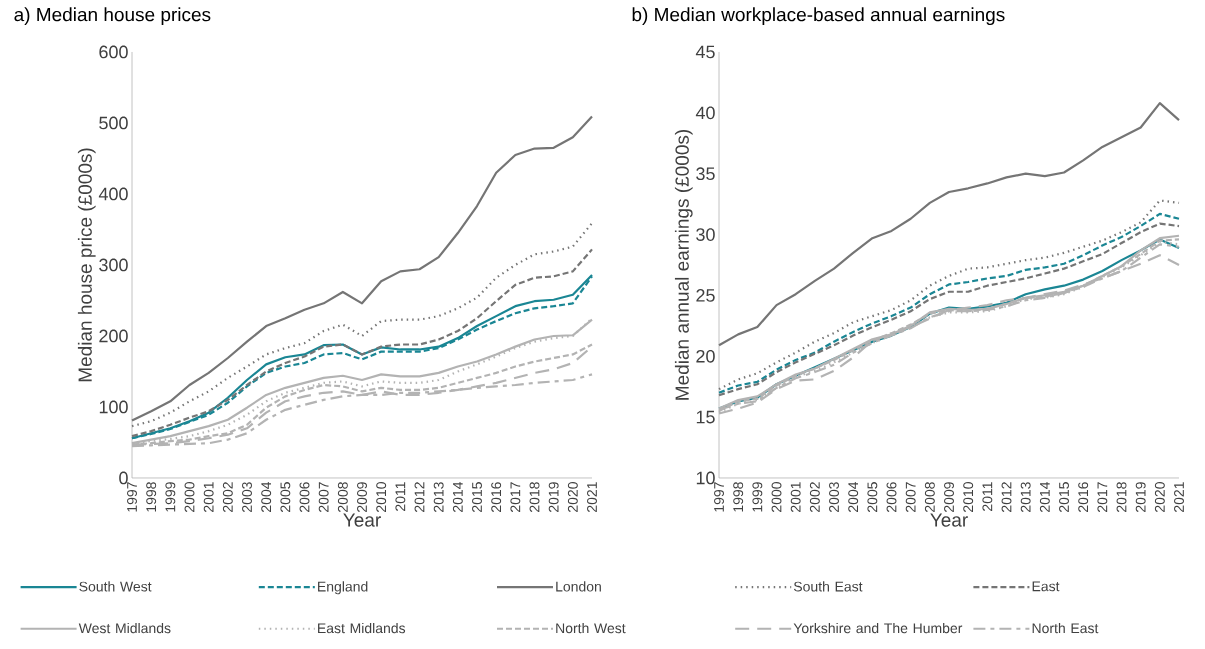 This screenshot has height=649, width=1205. What do you see at coordinates (828, 586) in the screenshot?
I see `legend-label: South East` at bounding box center [828, 586].